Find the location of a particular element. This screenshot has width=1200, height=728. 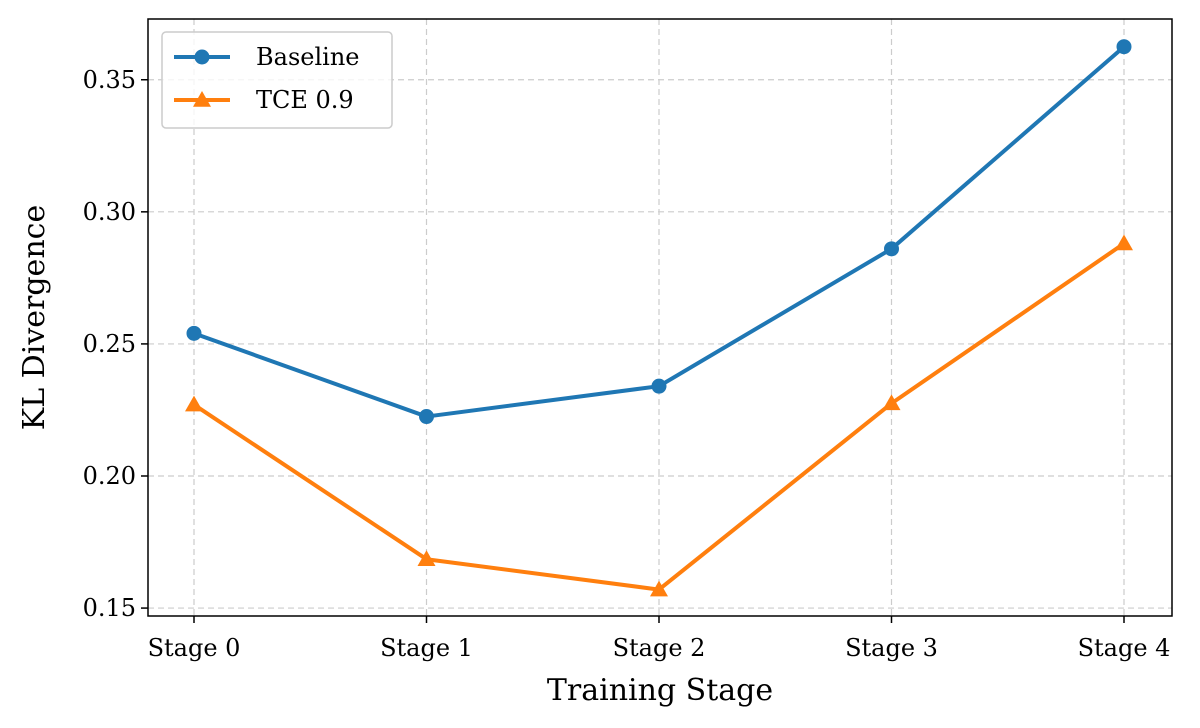

y-tick-label: 0.35 is located at coordinates (109, 80).